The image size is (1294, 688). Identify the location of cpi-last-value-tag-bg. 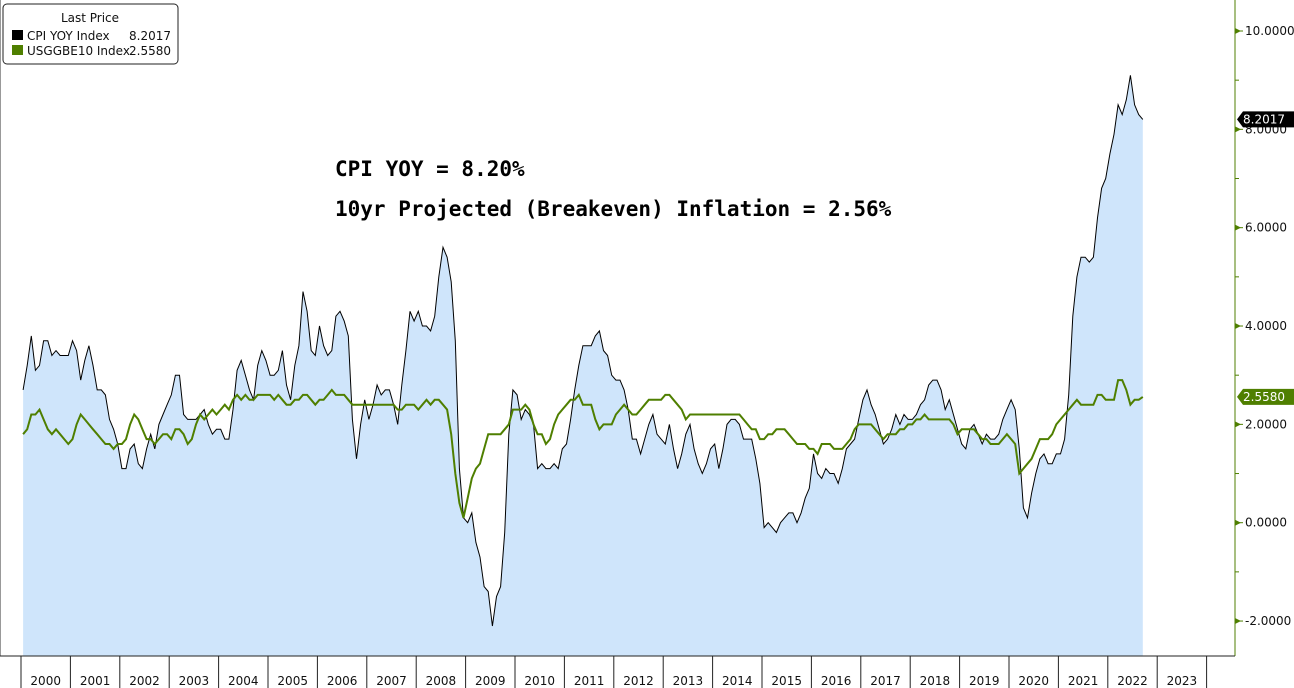
(1265, 119).